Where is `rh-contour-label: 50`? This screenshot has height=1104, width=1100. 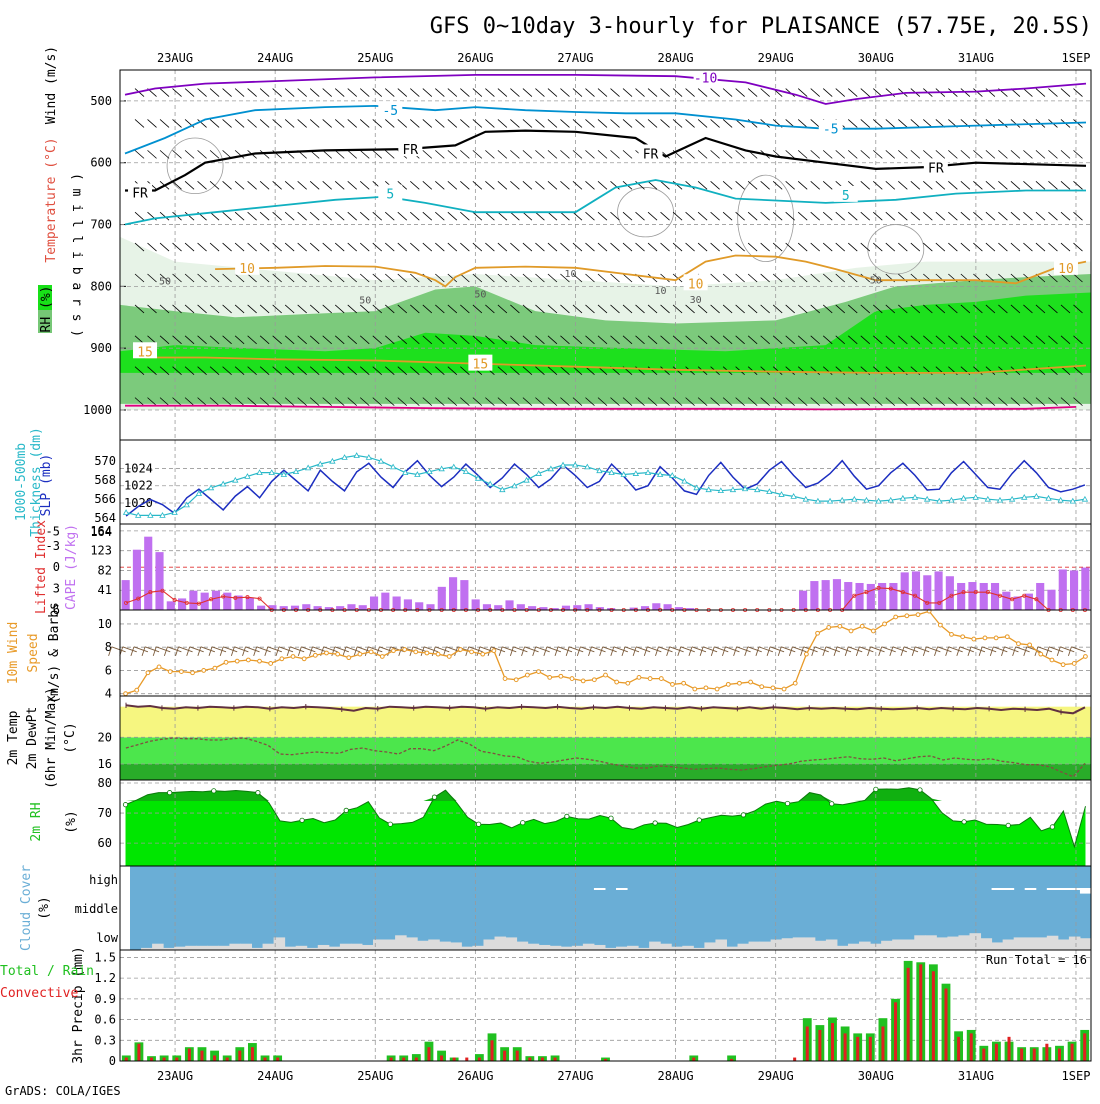
rh-contour-label: 50 is located at coordinates (480, 294).